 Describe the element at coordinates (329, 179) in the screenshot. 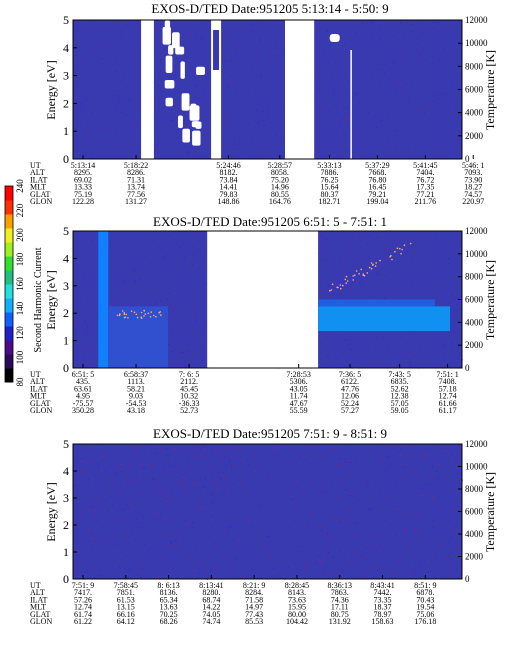

I see `orbit-cell: 76.25` at that location.